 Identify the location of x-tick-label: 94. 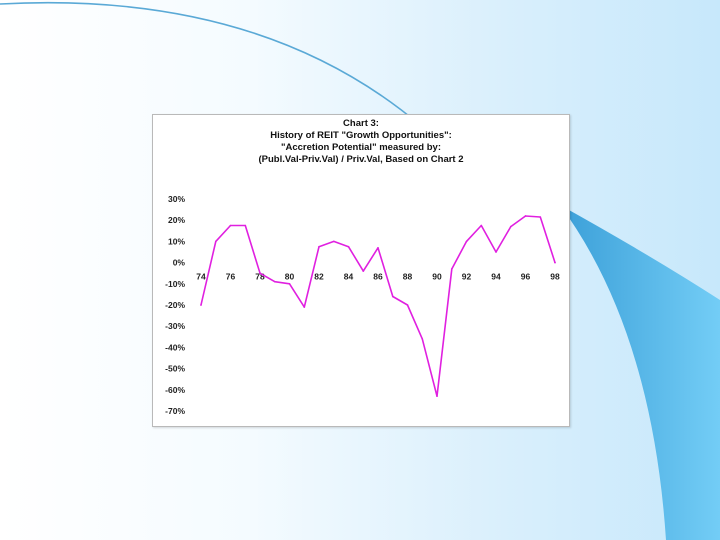
(496, 277).